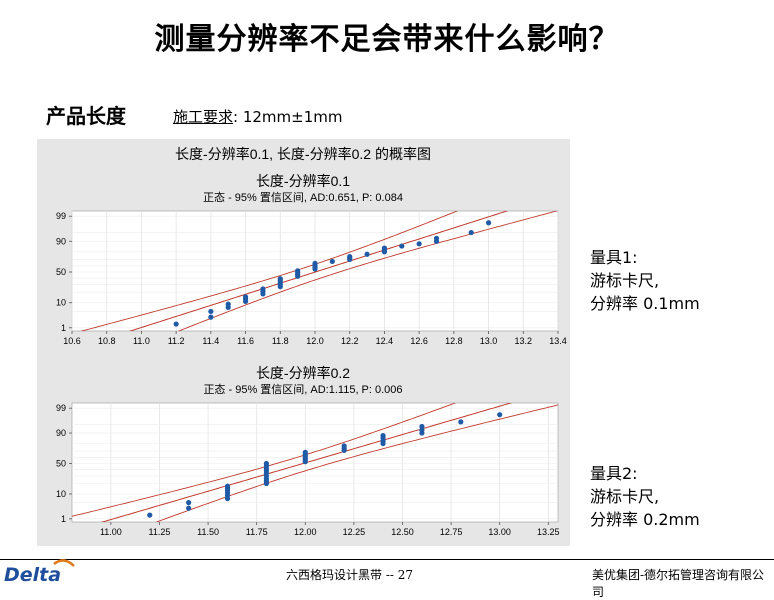 Image resolution: width=774 pixels, height=600 pixels. I want to click on panel-2-fit-line, so click(306, 462).